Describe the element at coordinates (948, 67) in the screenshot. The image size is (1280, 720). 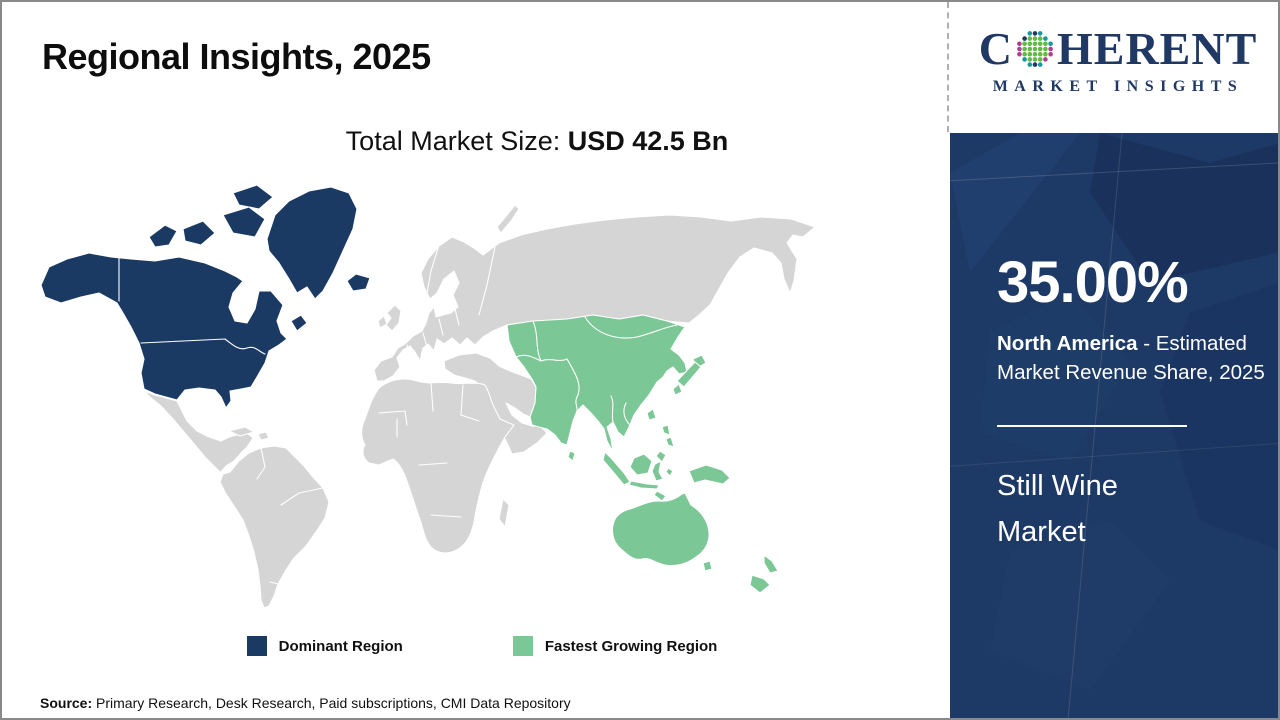
I see `dashed-divider` at that location.